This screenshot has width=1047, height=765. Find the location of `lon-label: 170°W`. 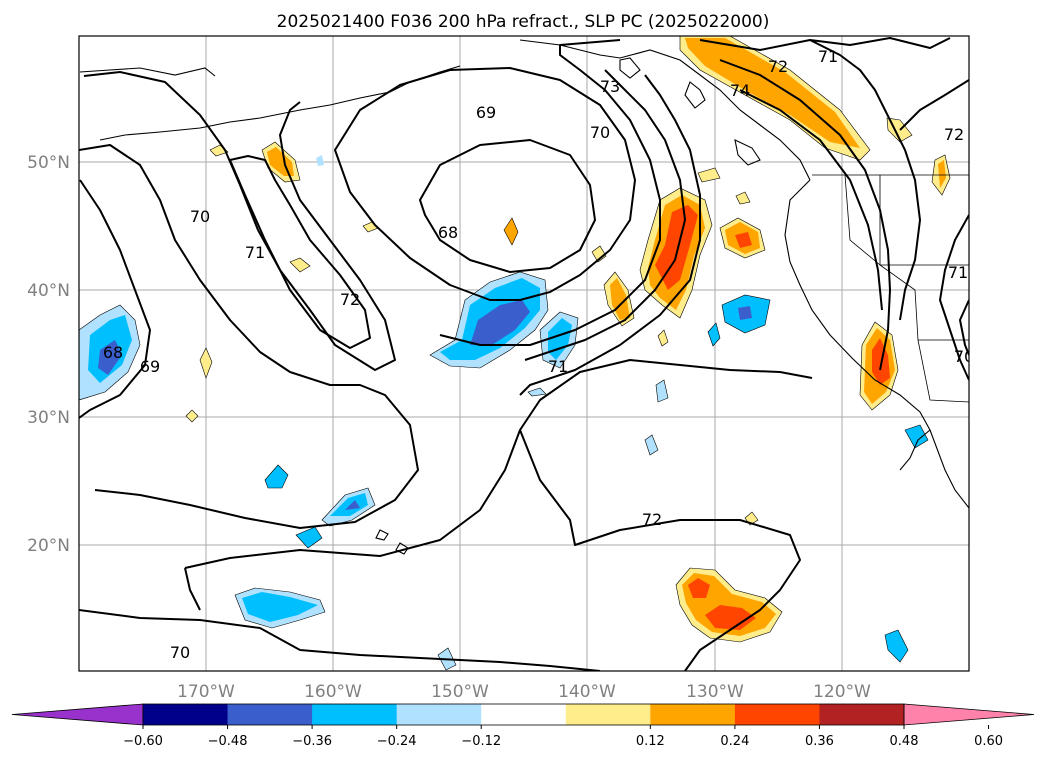

lon-label: 170°W is located at coordinates (206, 692).